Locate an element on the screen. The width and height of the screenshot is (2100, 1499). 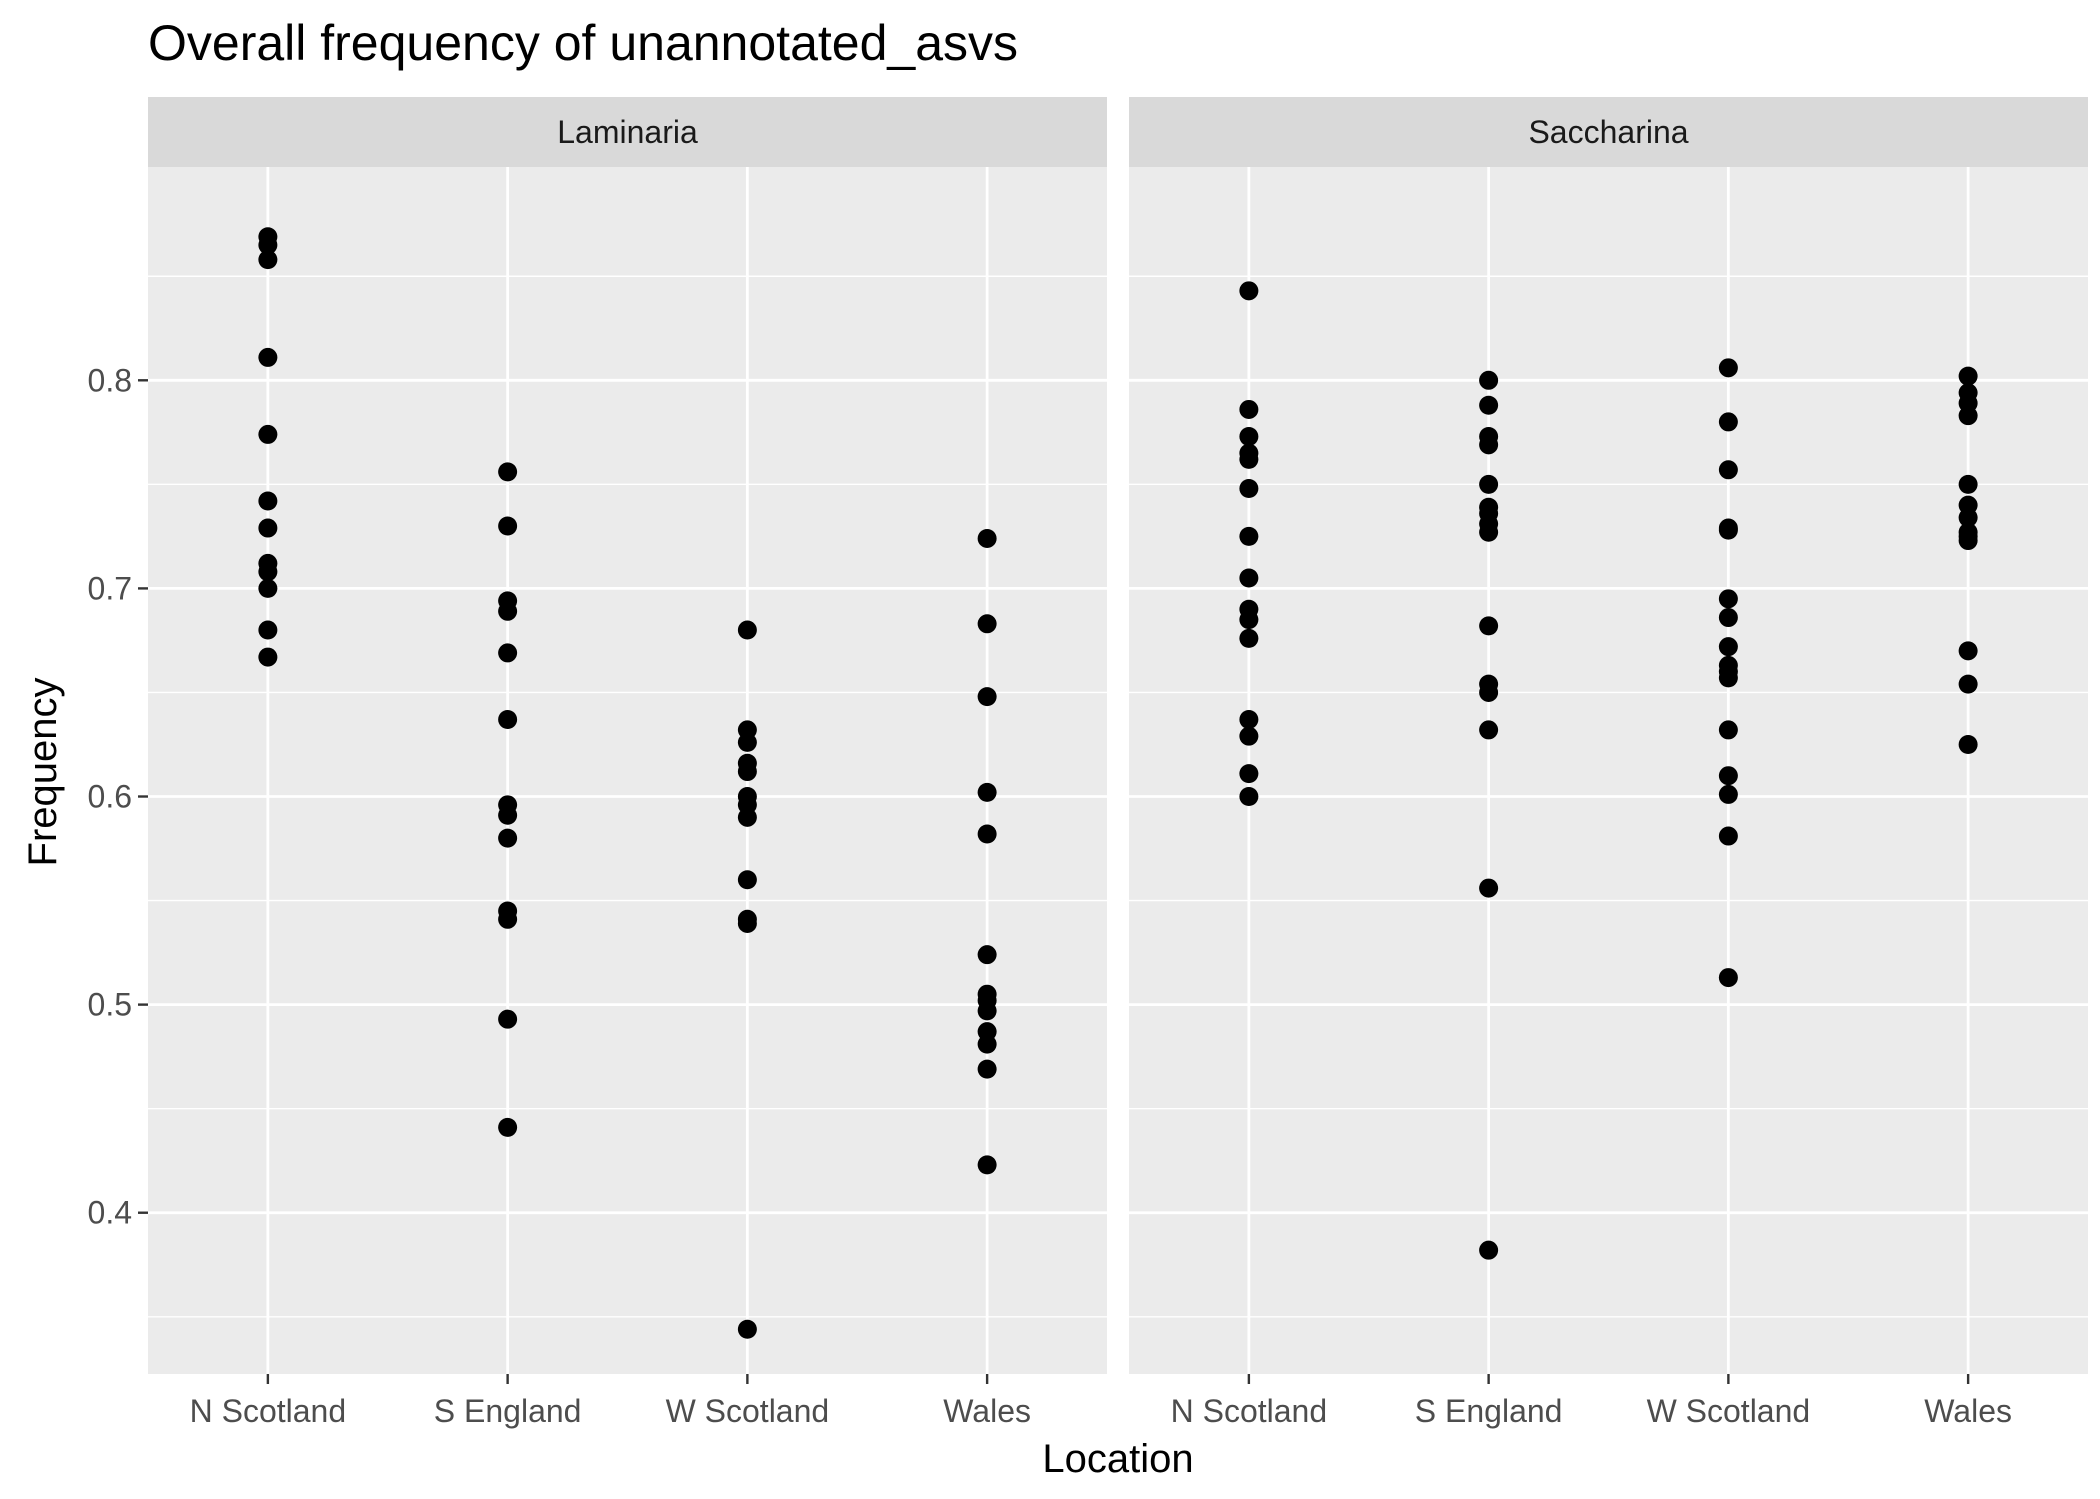
chart-title: Overall frequency of unannotated_asvs is located at coordinates (583, 43).